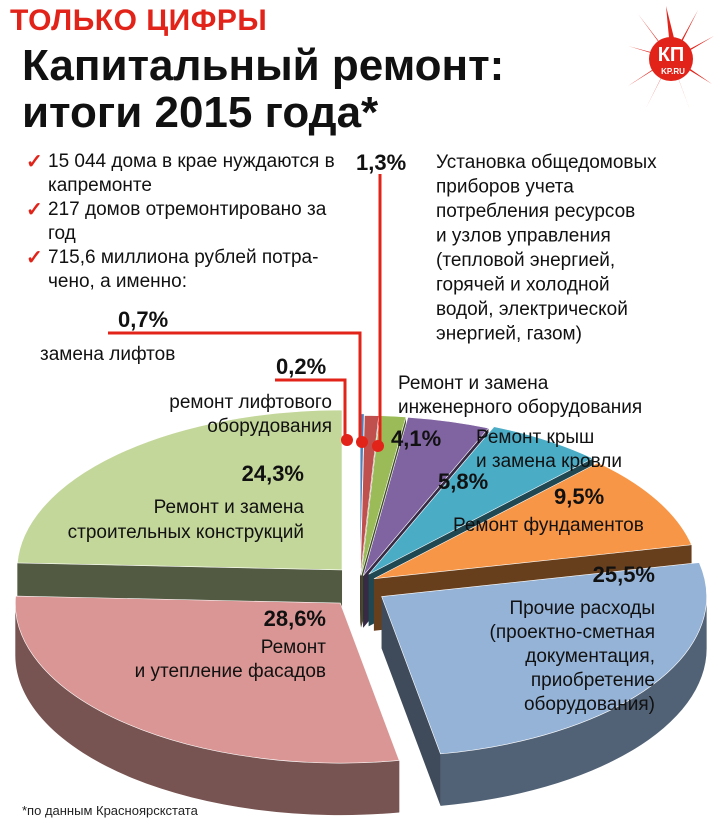 The width and height of the screenshot is (720, 830). I want to click on slice-label: Прочие расходы, so click(582, 608).